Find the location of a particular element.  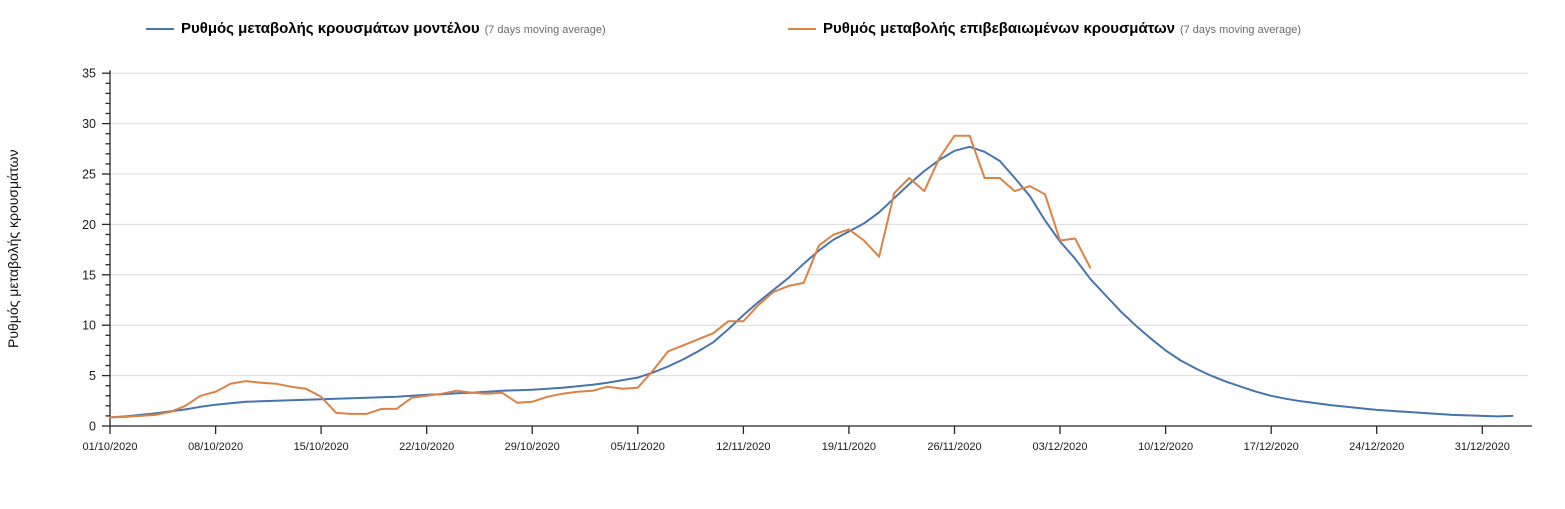

x-tick-label: 12/11/2020 is located at coordinates (743, 447).